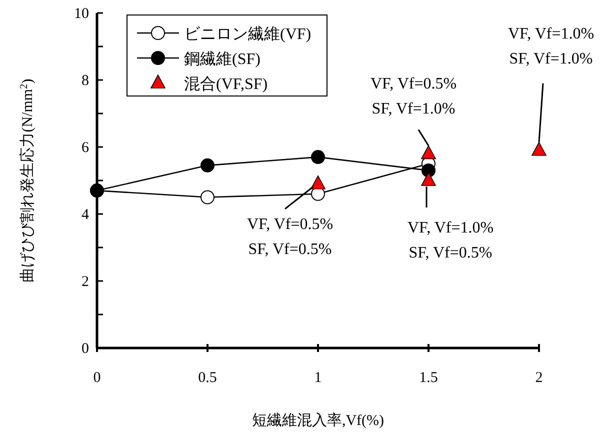 This screenshot has width=613, height=443. Describe the element at coordinates (85, 349) in the screenshot. I see `y-tick-label: 0` at that location.